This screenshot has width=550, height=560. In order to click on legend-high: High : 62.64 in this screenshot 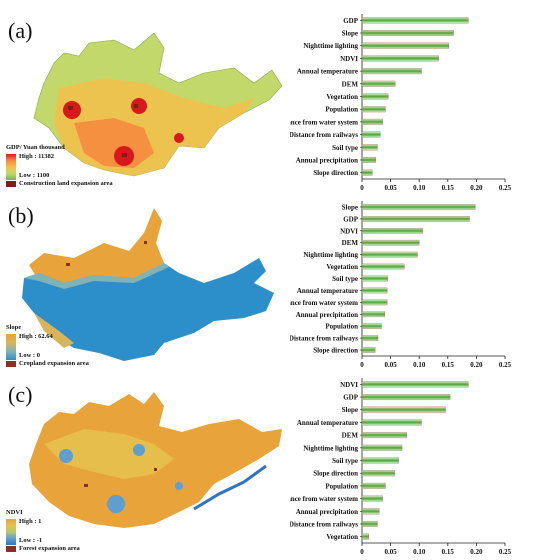, I will do `click(36, 336)`.